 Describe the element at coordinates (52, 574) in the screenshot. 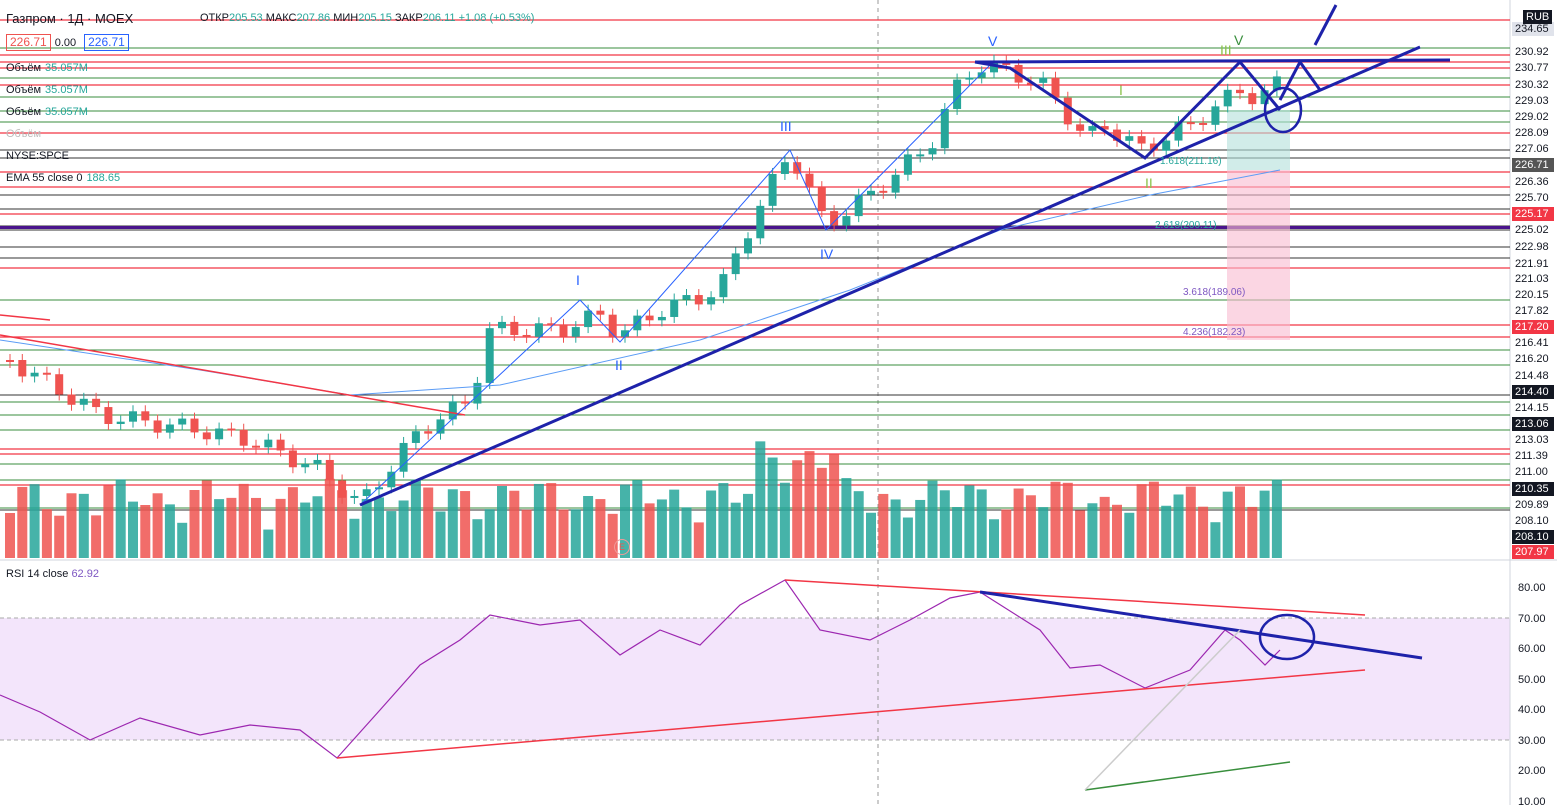

I see `rsi-legend: RSI 14 close 62.92` at that location.